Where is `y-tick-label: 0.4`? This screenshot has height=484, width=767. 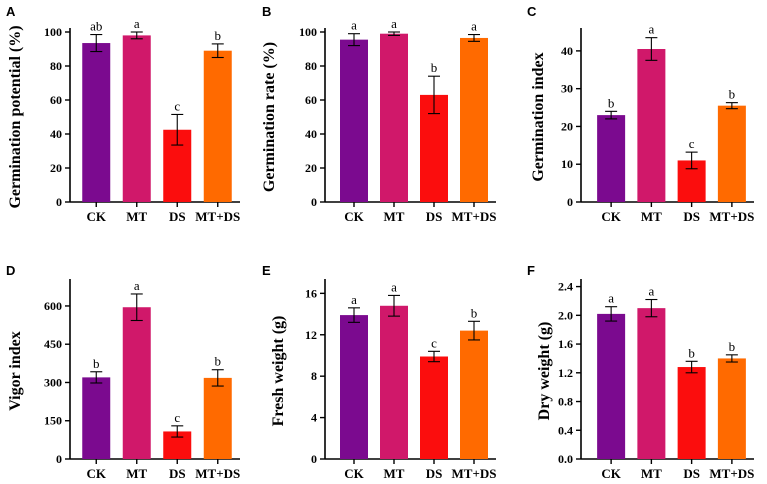 y-tick-label: 0.4 is located at coordinates (565, 430).